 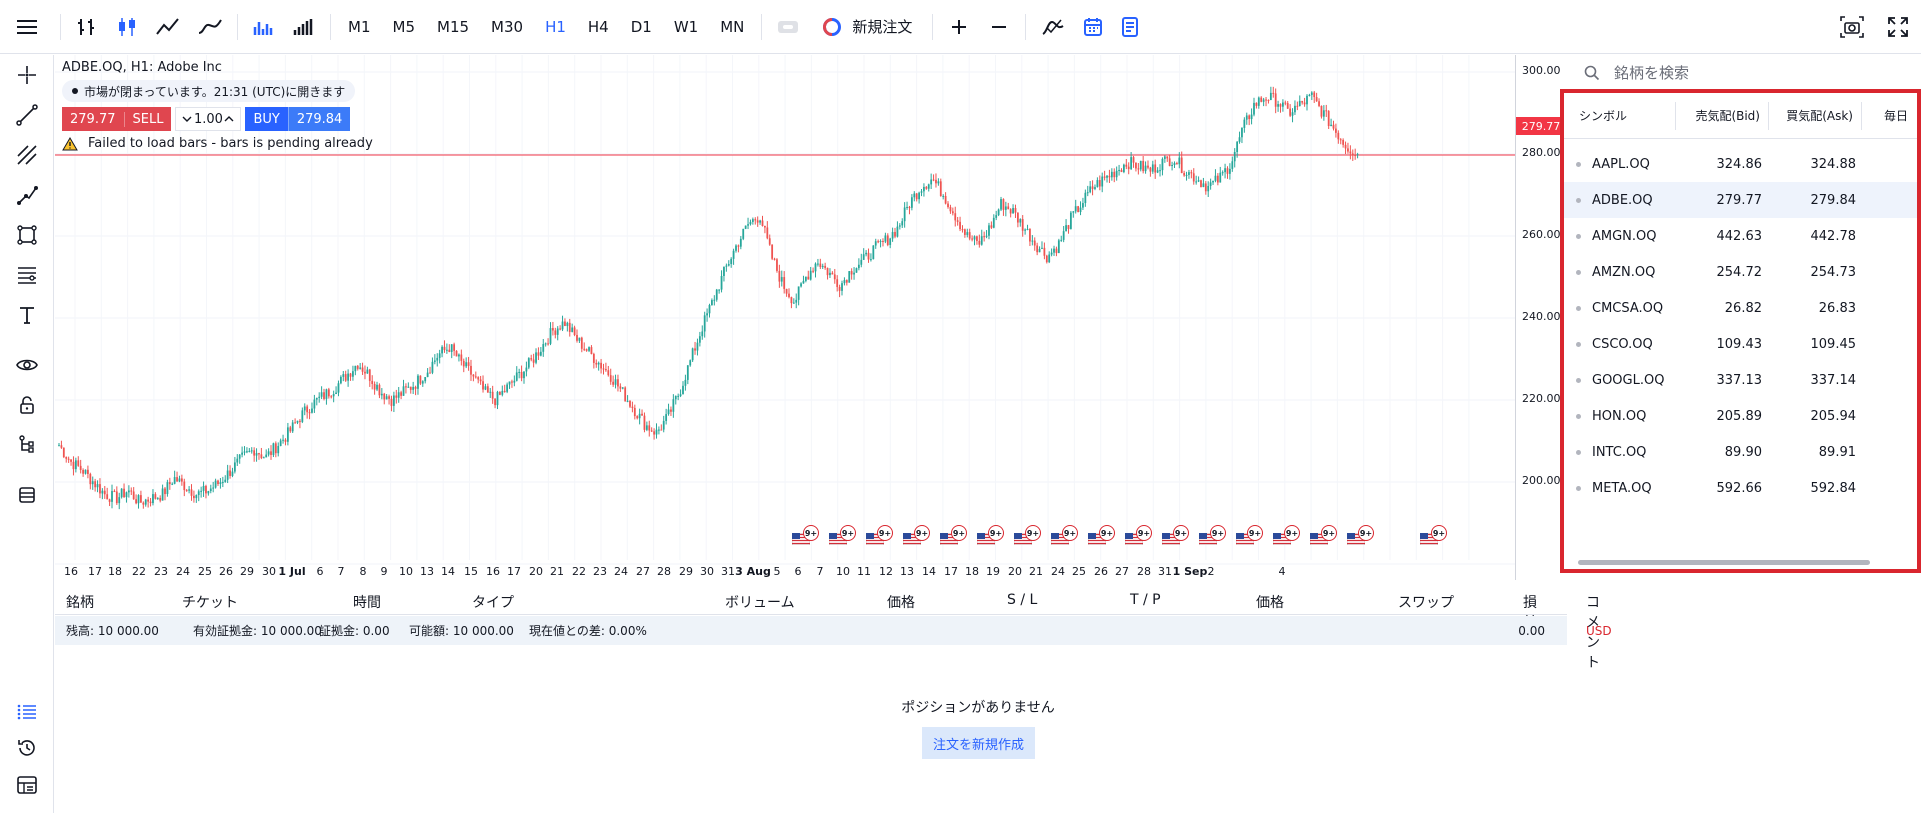 I want to click on quantity-value: 1.00, so click(x=208, y=119).